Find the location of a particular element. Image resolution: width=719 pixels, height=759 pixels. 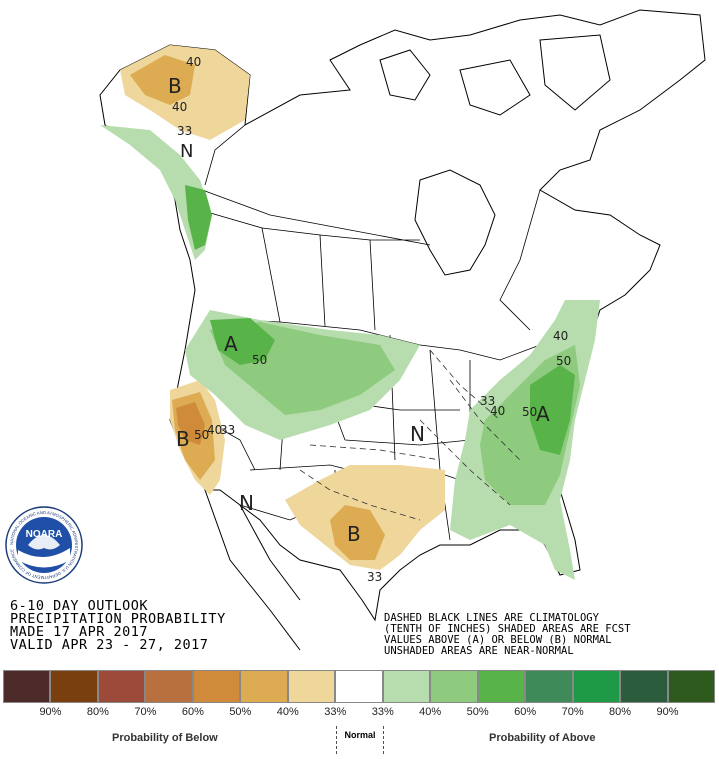

note-line-1: DASHED BLACK LINES ARE CLIMATOLOGY is located at coordinates (491, 618).